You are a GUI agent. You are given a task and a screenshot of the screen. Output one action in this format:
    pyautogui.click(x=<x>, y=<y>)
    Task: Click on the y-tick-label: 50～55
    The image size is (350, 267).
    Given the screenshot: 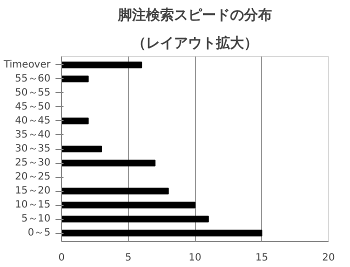 What is the action you would take?
    pyautogui.click(x=33, y=92)
    